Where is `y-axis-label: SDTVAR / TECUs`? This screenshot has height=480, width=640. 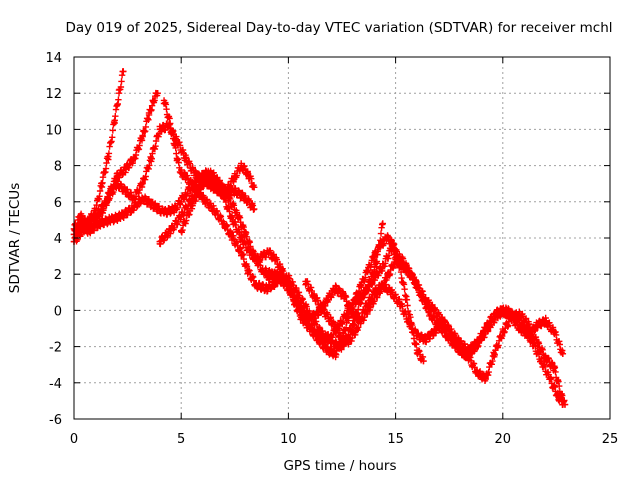
y-axis-label: SDTVAR / TECUs is located at coordinates (15, 238).